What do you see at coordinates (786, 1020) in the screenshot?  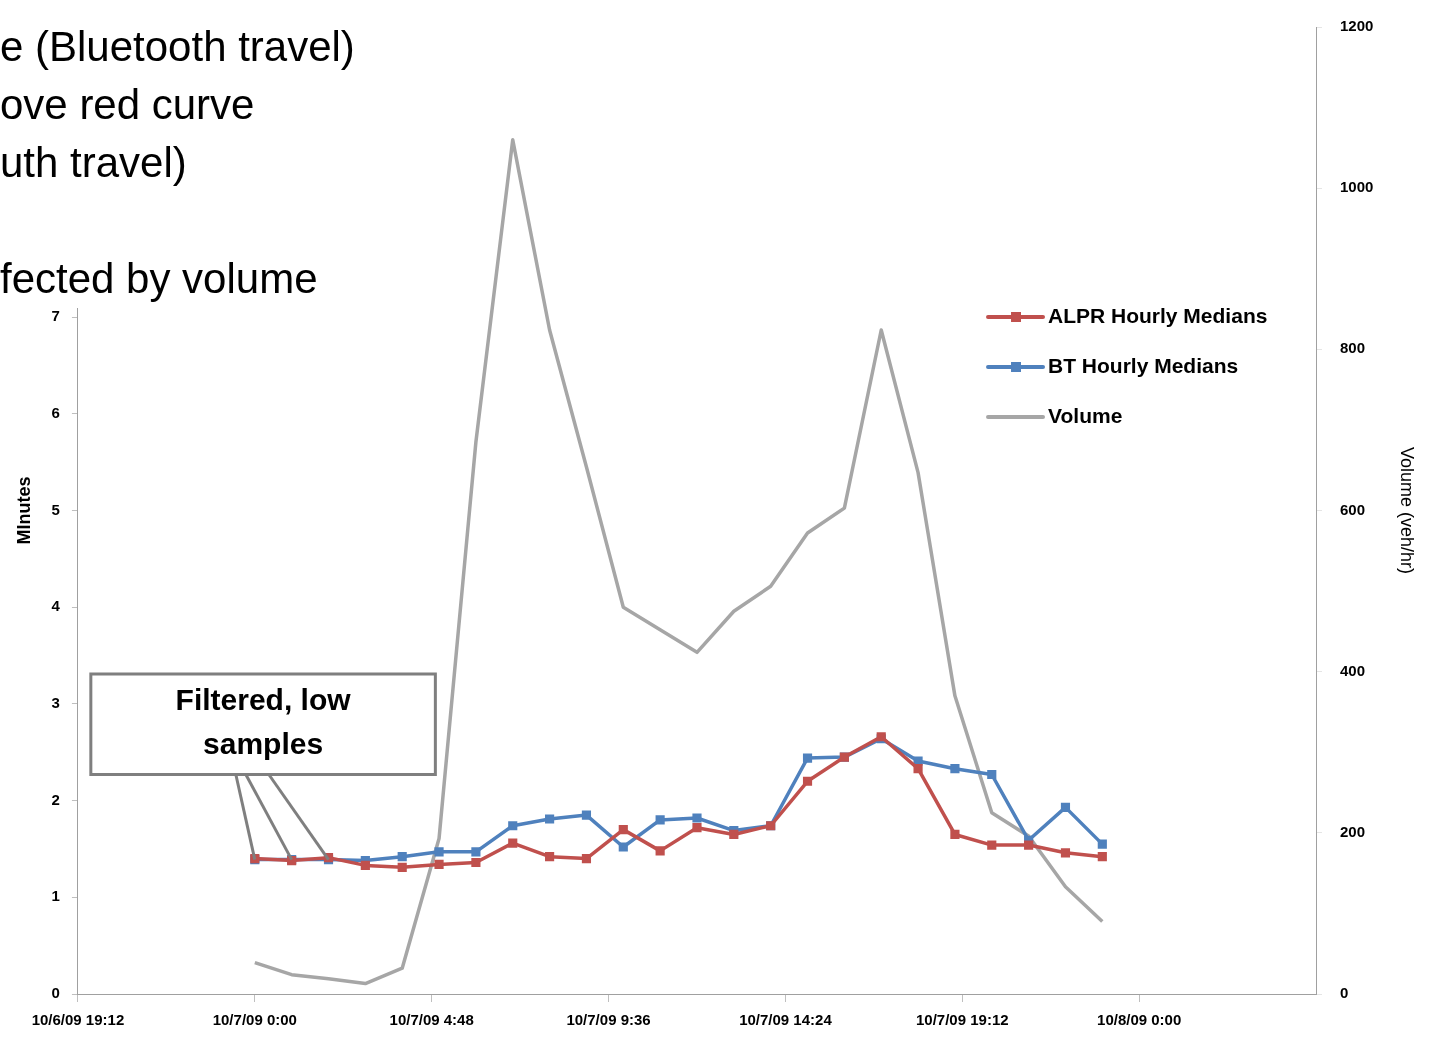 I see `x-tick-label: 10/7/09 14:24` at bounding box center [786, 1020].